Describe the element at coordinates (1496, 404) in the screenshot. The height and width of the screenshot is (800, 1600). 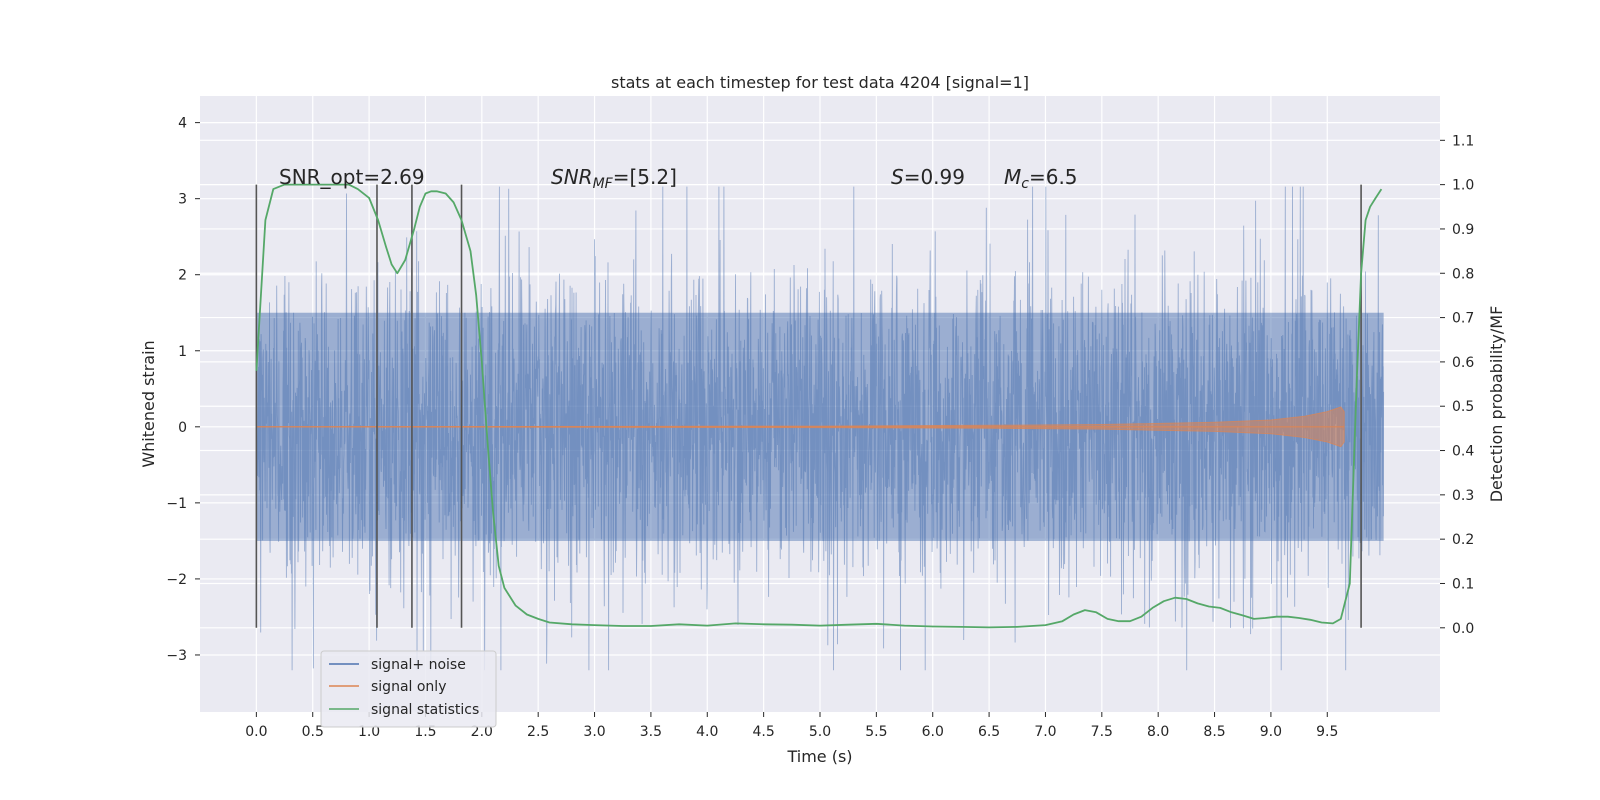
I see `y2-axis-label: Detection probability/MF` at that location.